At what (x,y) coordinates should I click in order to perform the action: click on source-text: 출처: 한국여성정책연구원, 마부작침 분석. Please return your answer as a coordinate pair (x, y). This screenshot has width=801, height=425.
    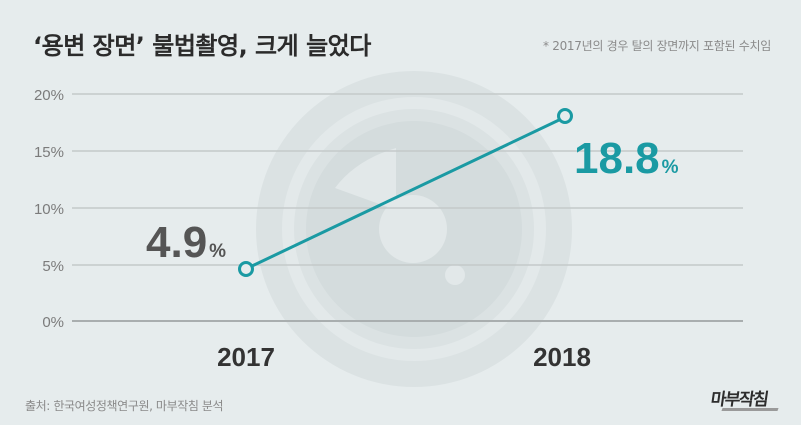
    Looking at the image, I should click on (124, 406).